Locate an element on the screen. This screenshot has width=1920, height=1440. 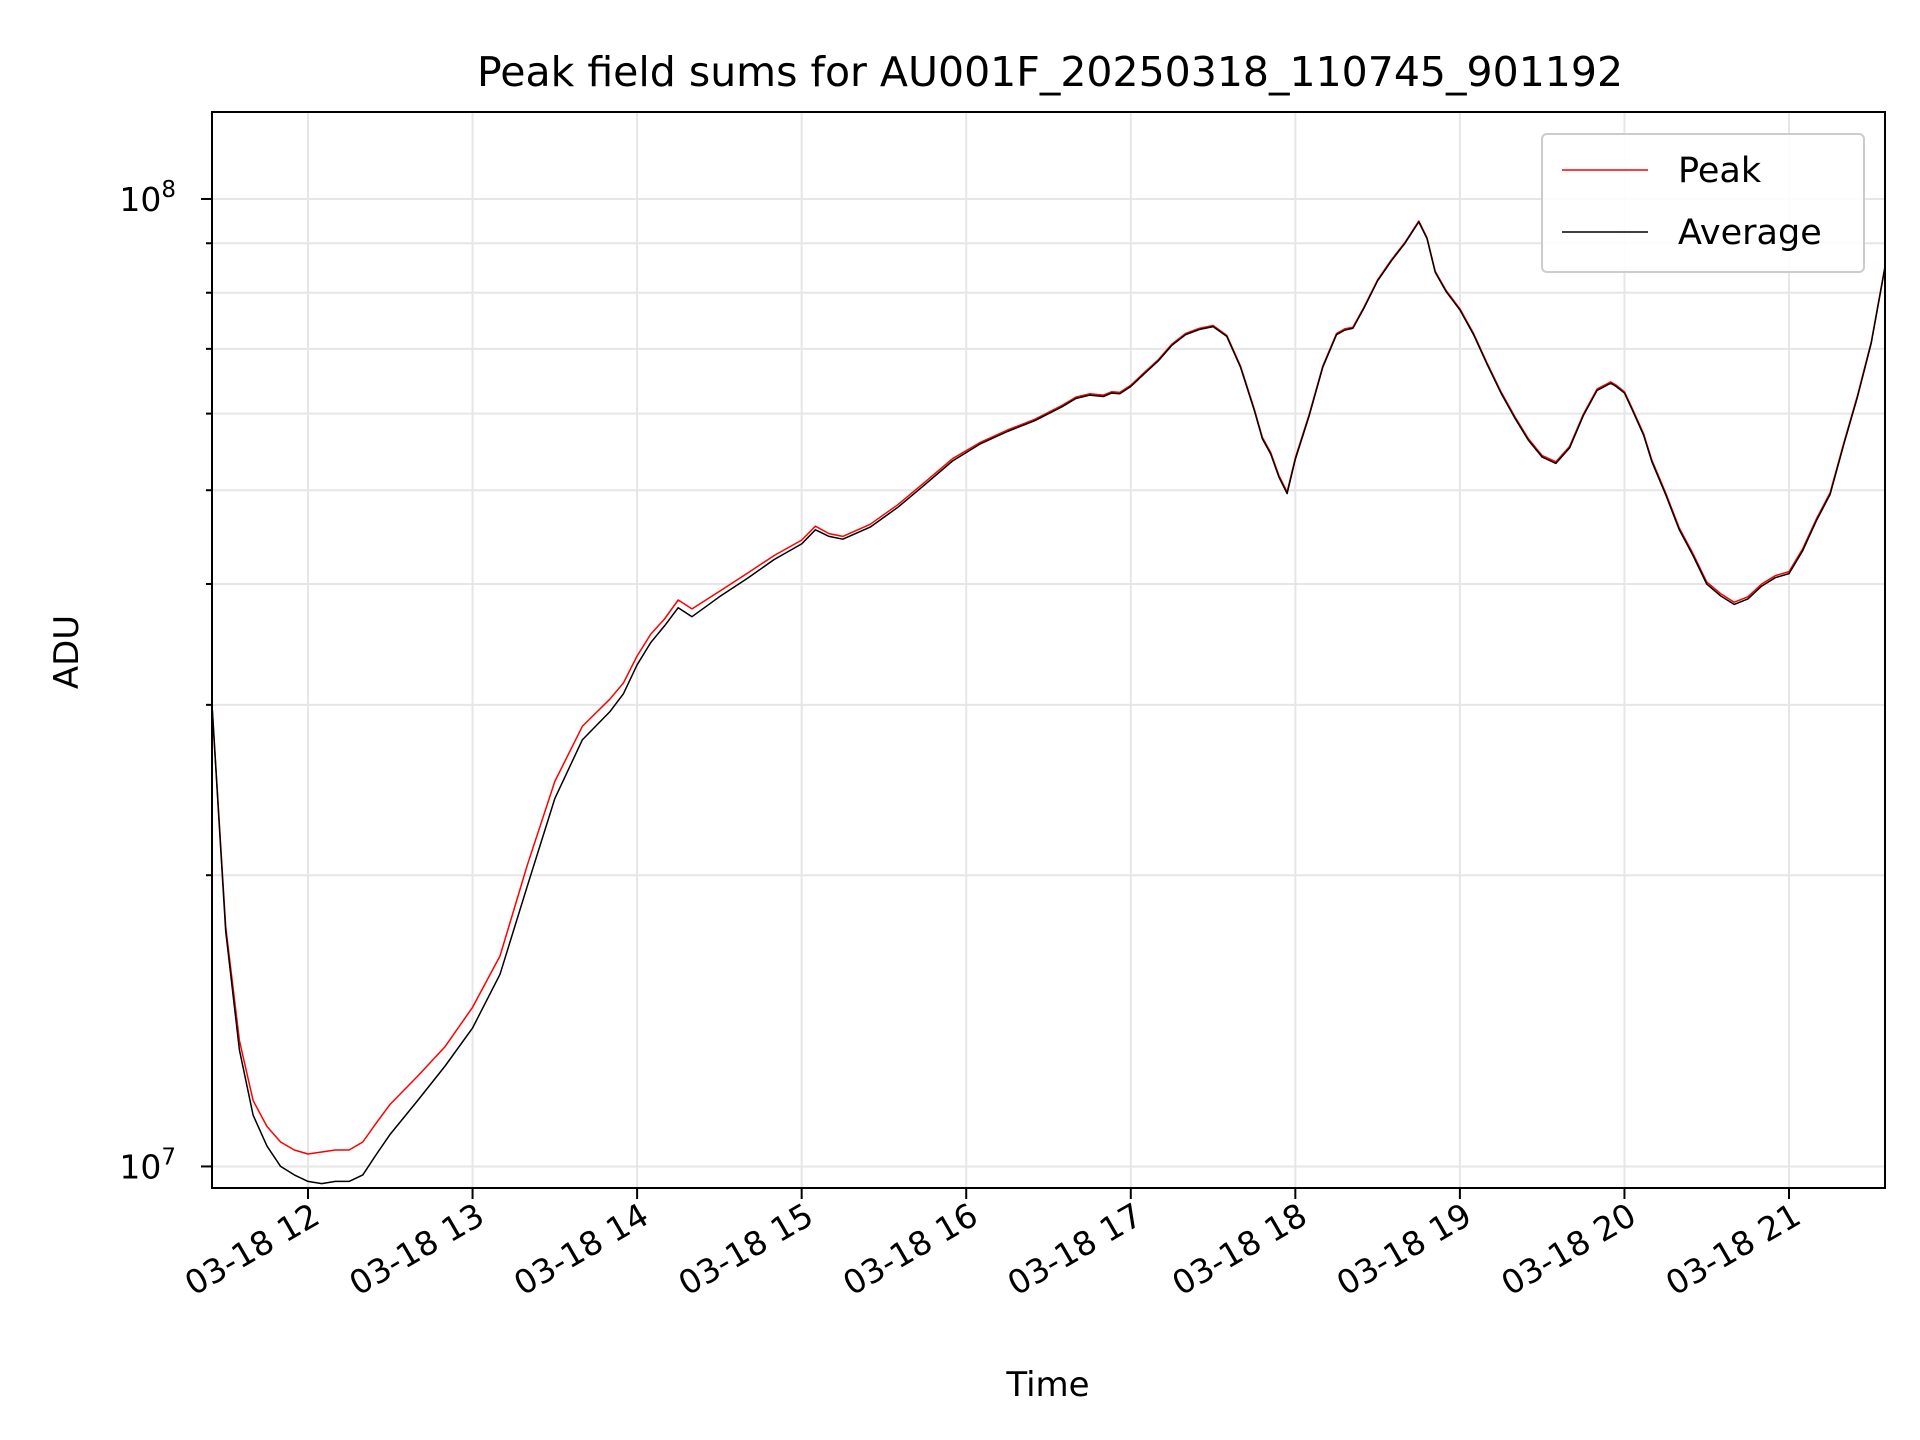
y-axis-label: ADU is located at coordinates (67, 652).